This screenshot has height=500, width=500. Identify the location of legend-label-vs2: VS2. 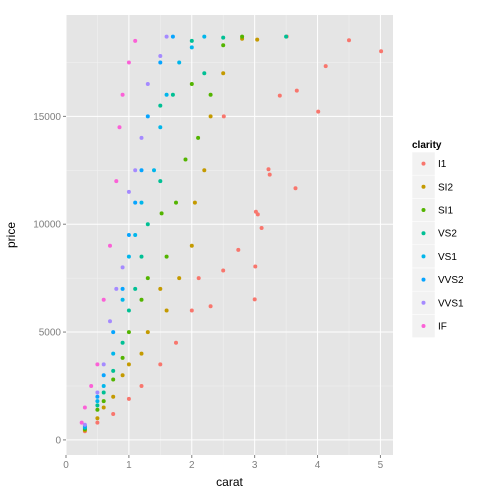
(447, 234).